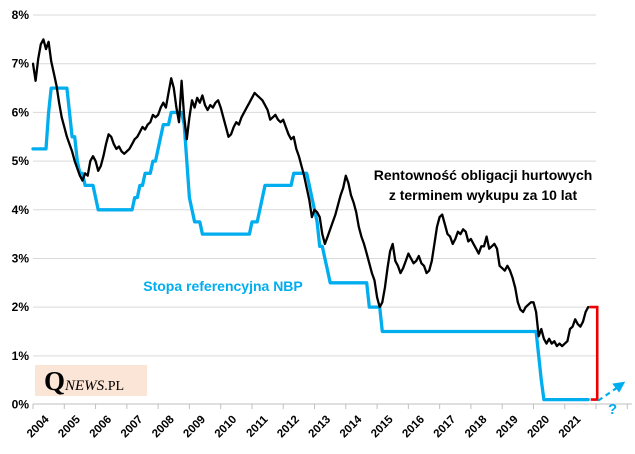 Image resolution: width=635 pixels, height=454 pixels. Describe the element at coordinates (607, 353) in the screenshot. I see `annotation-layer` at that location.